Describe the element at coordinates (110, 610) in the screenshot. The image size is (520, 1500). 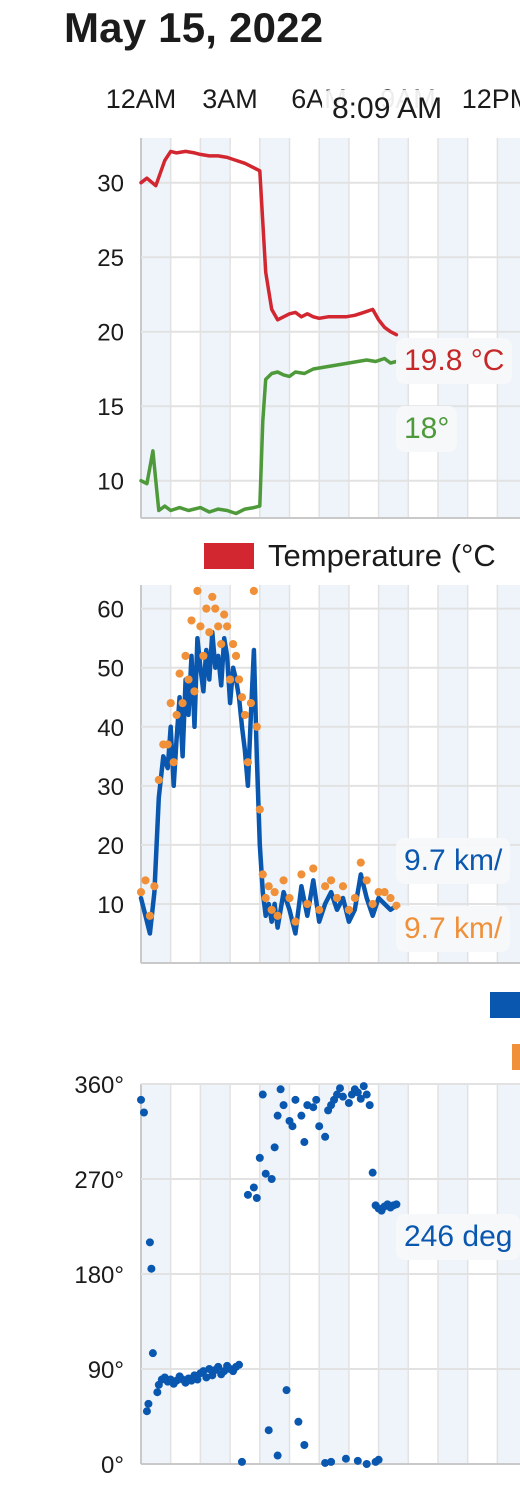
I see `y-tick-label: 60` at that location.